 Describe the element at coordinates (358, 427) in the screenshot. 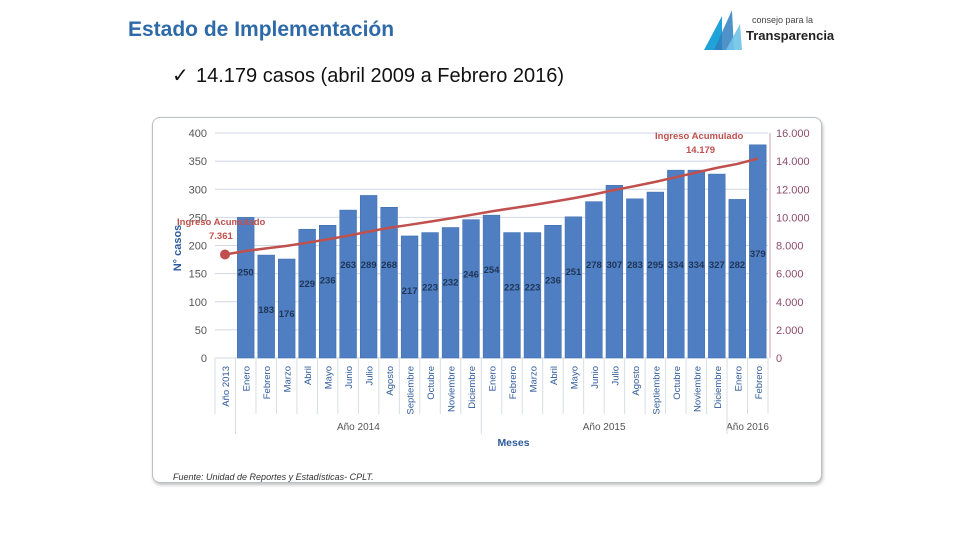

I see `year-group-label: Año 2014` at that location.